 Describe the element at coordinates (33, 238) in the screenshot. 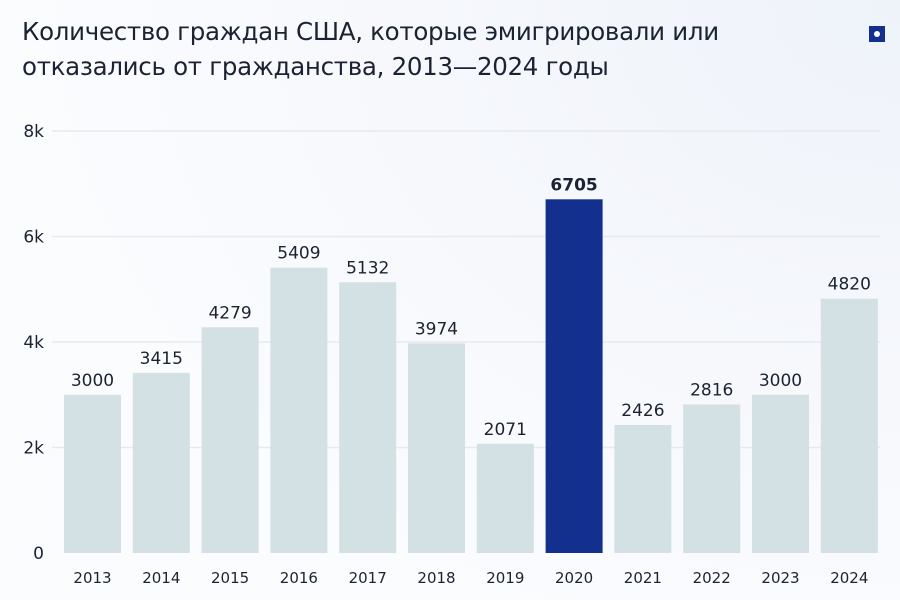

I see `y-tick-label: 6k` at that location.